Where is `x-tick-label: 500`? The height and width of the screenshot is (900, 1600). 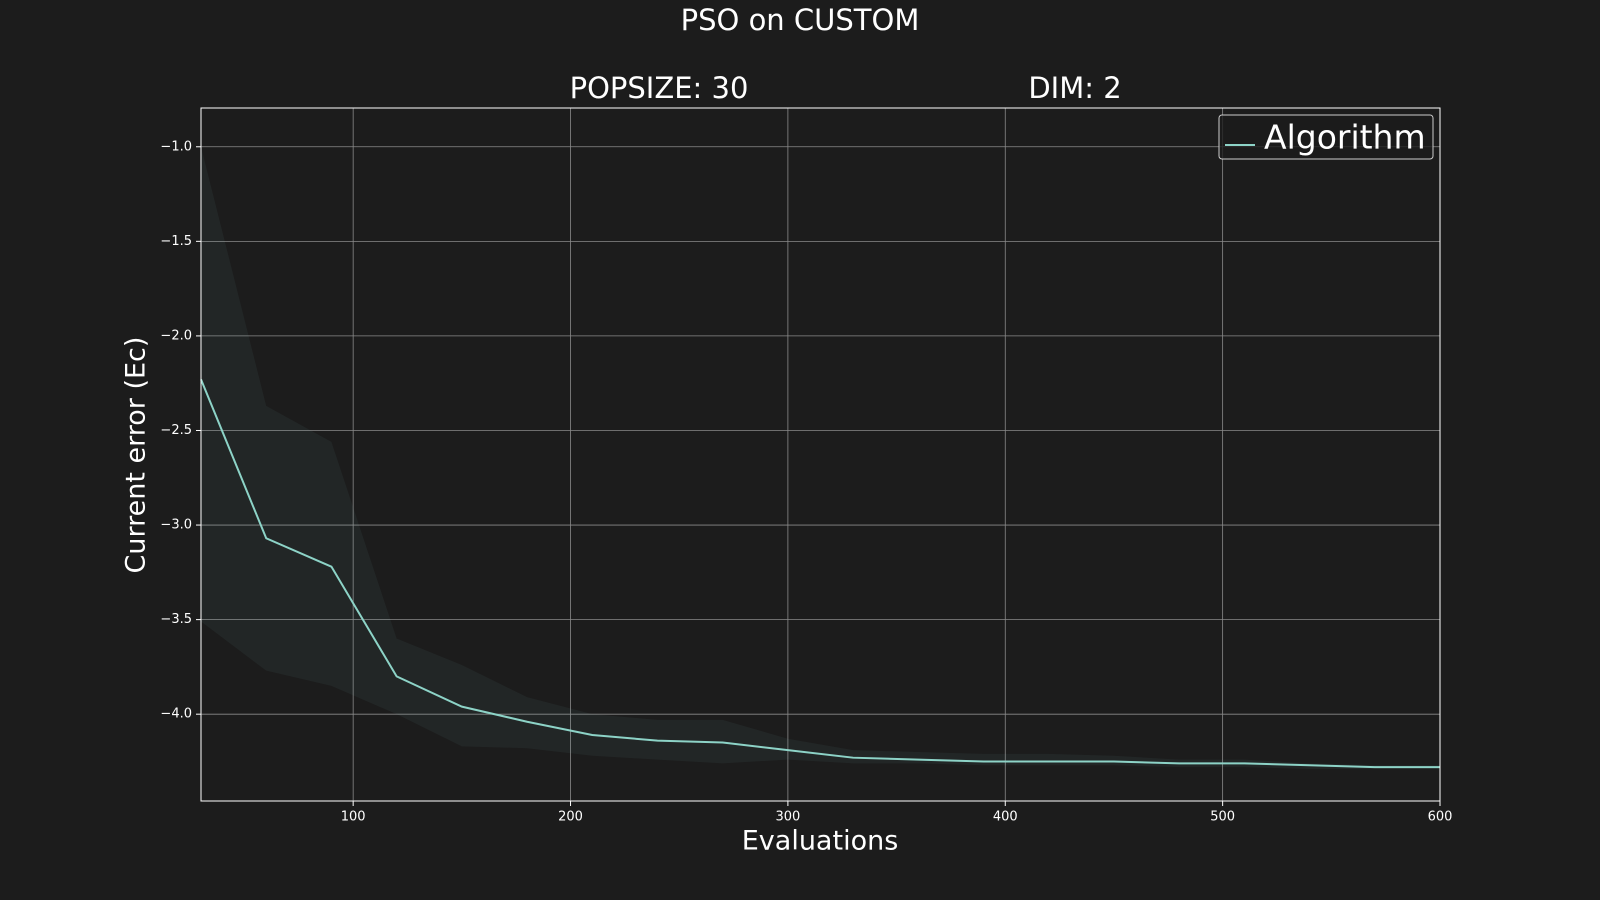 x-tick-label: 500 is located at coordinates (1222, 817).